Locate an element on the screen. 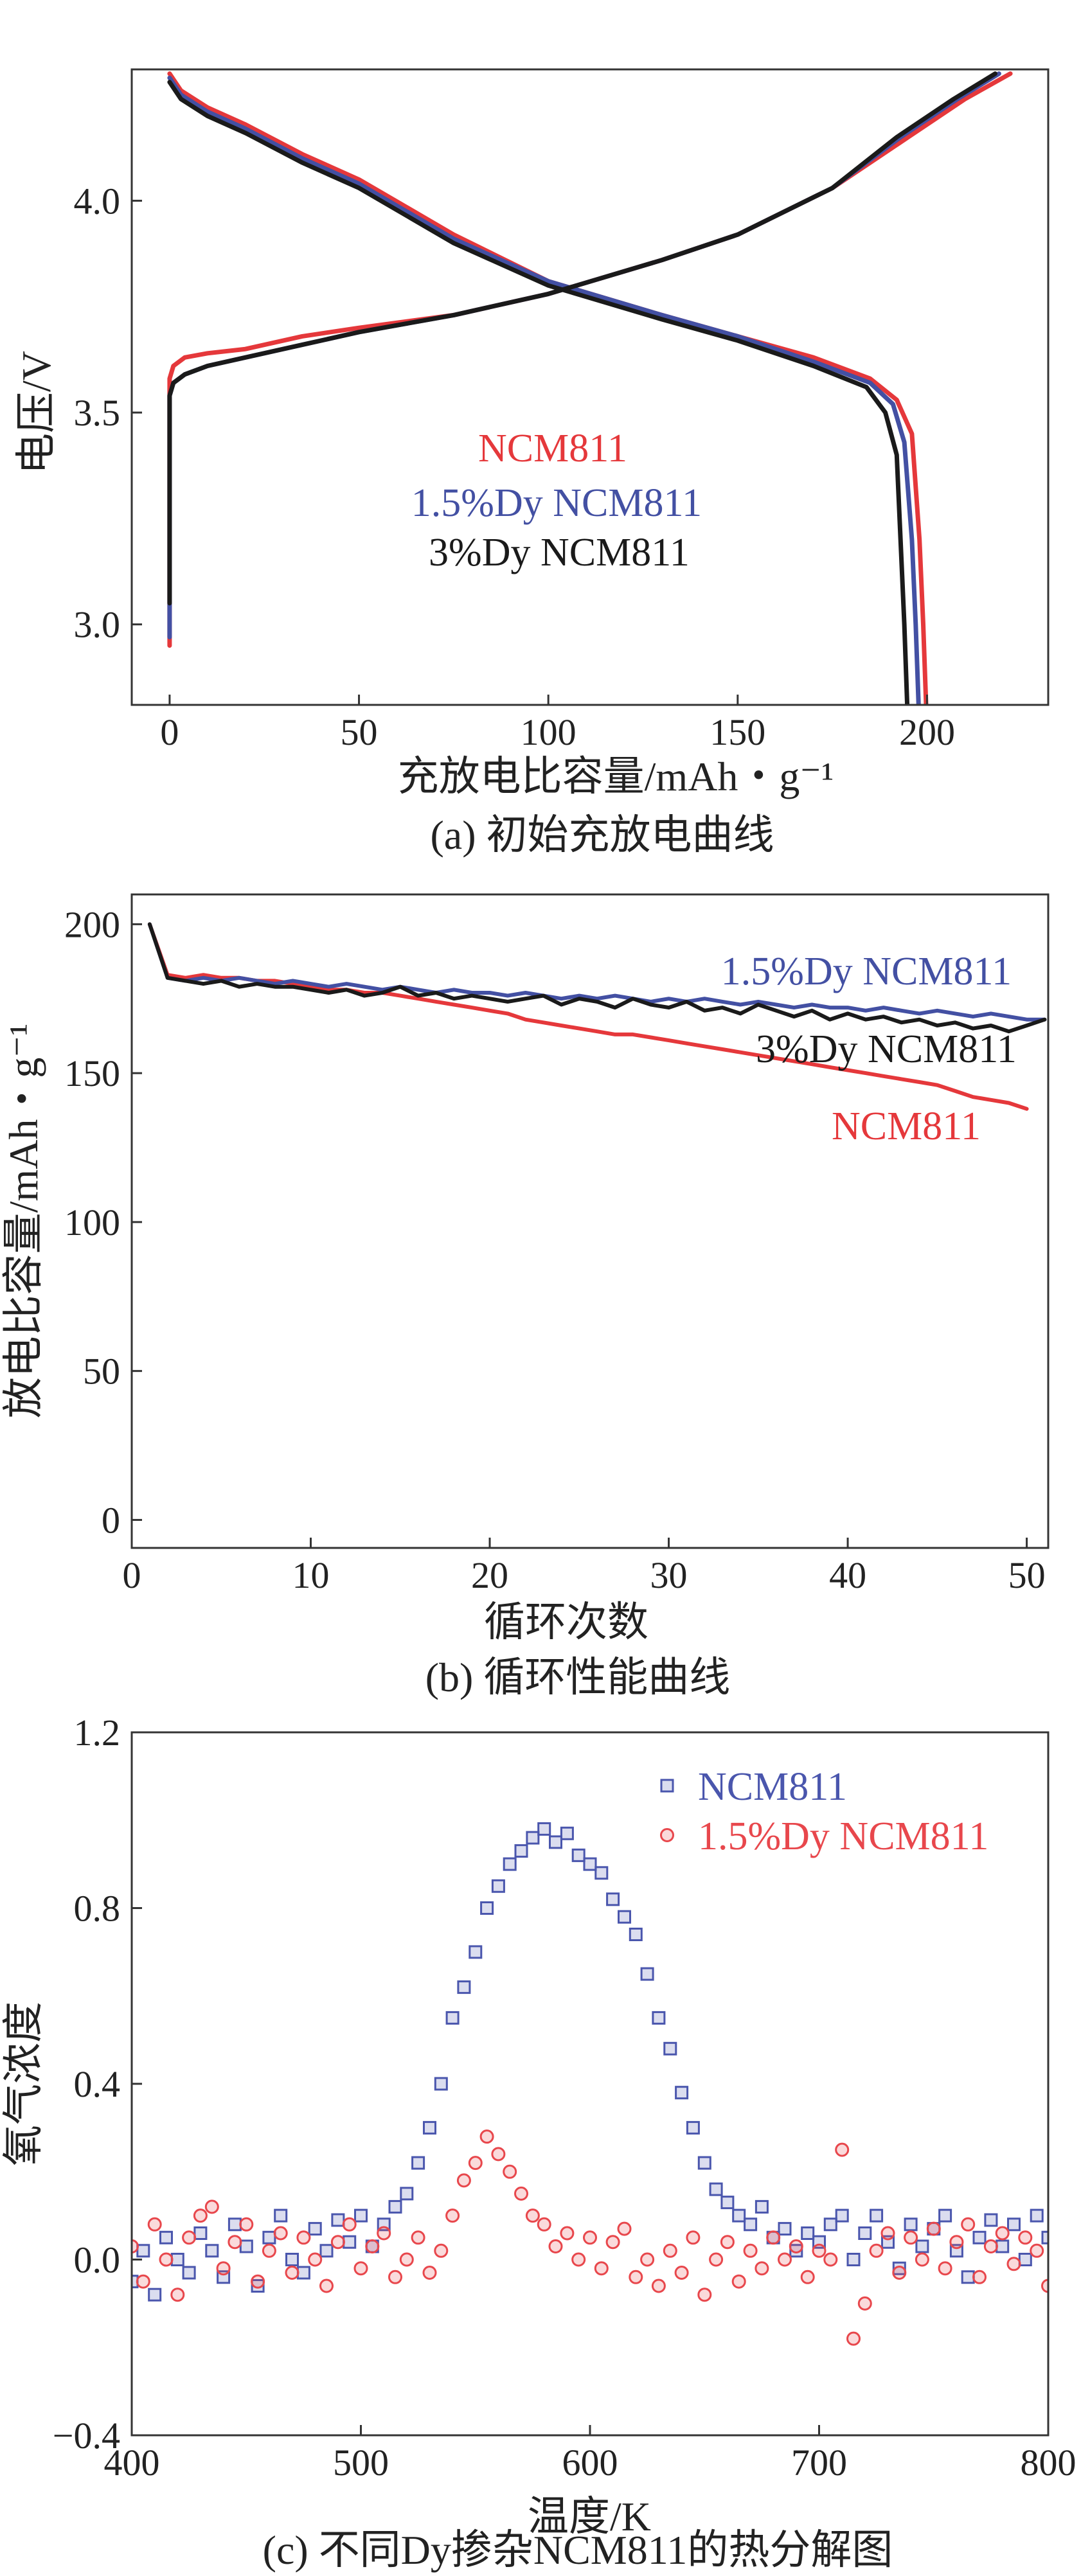 This screenshot has height=2576, width=1081. y-tick-label: 3.5 is located at coordinates (97, 413).